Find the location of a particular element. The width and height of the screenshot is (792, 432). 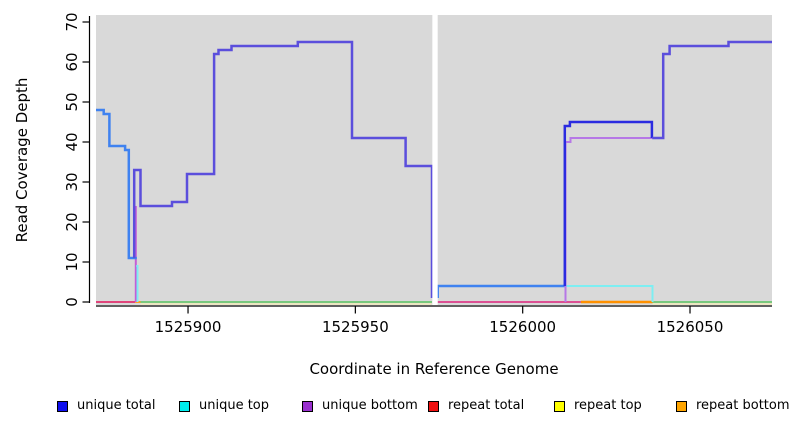

x-tick-label: 1526000 is located at coordinates (522, 327).